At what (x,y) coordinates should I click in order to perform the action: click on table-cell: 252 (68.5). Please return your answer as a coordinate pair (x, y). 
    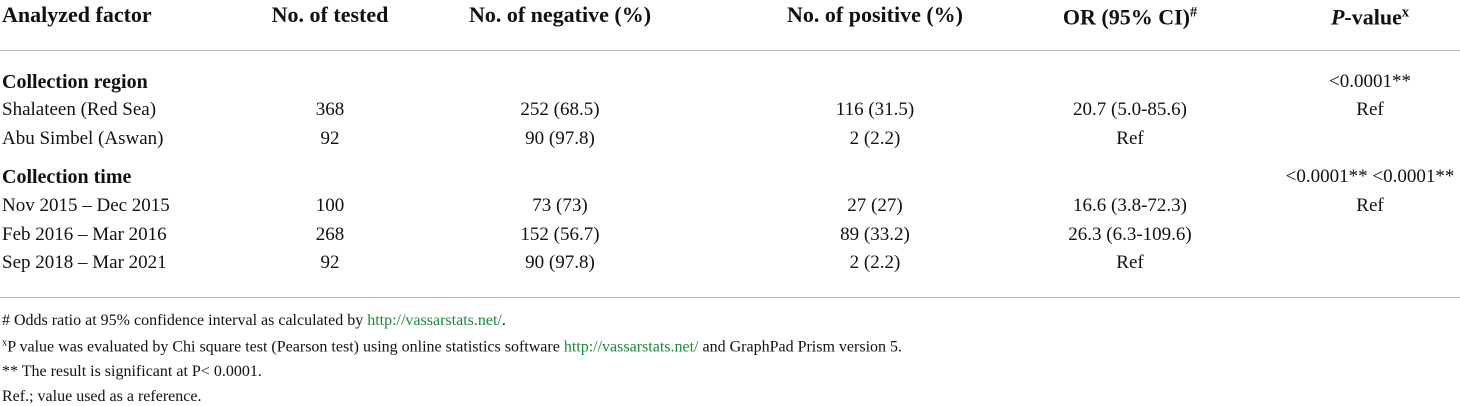
    Looking at the image, I should click on (560, 109).